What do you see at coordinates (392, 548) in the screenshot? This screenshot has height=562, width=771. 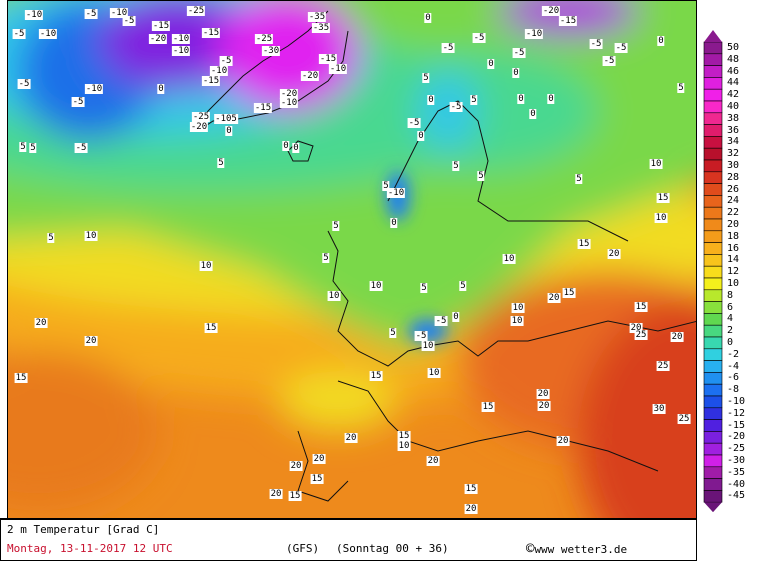 I see `caption-run: (Sonntag 00 + 36)` at bounding box center [392, 548].